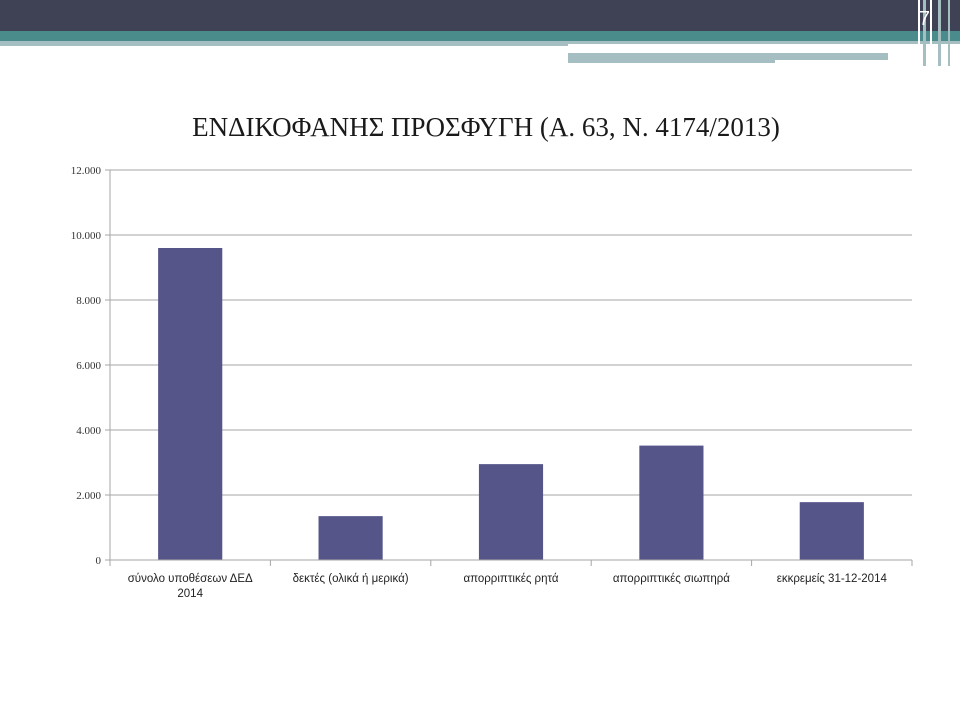  Describe the element at coordinates (832, 579) in the screenshot. I see `x-category-label: εκκρεμείς 31-12-2014` at that location.